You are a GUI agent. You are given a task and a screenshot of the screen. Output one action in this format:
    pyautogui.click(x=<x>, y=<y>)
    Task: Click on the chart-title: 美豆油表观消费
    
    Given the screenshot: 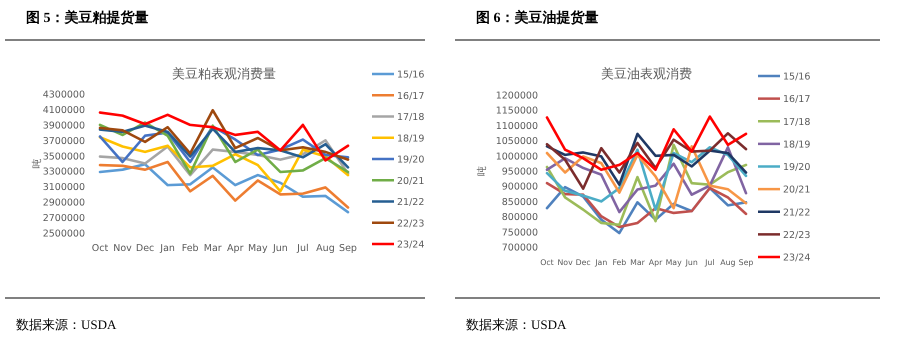 What is the action you would take?
    pyautogui.click(x=646, y=74)
    